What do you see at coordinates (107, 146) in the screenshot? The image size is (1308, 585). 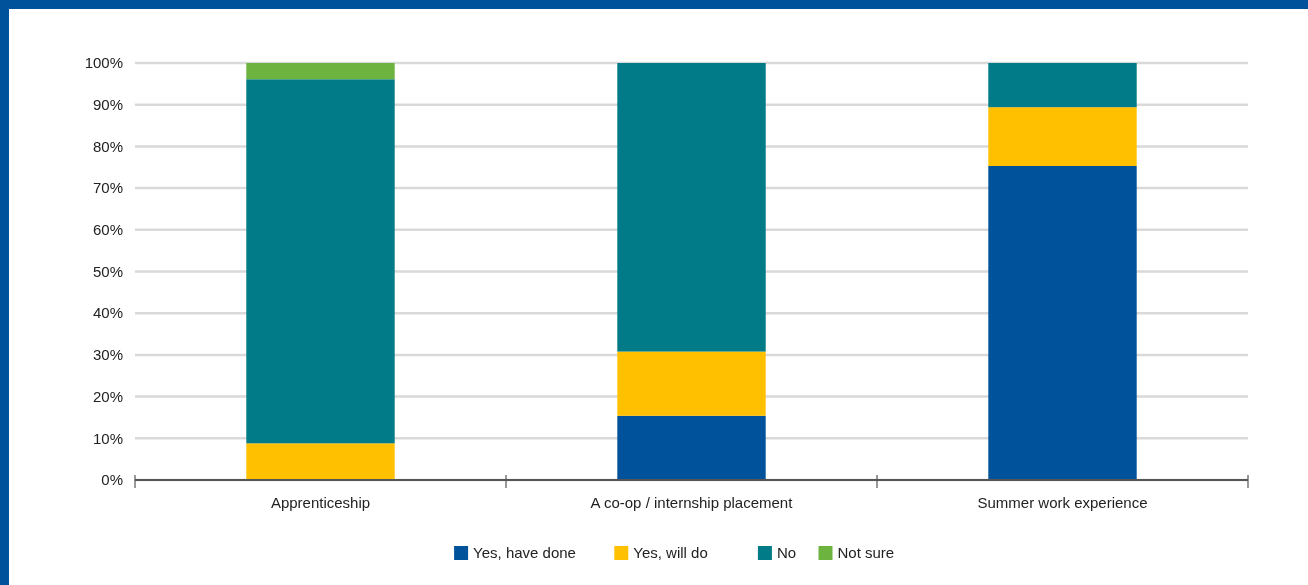 I see `y-tick-label: 80%` at bounding box center [107, 146].